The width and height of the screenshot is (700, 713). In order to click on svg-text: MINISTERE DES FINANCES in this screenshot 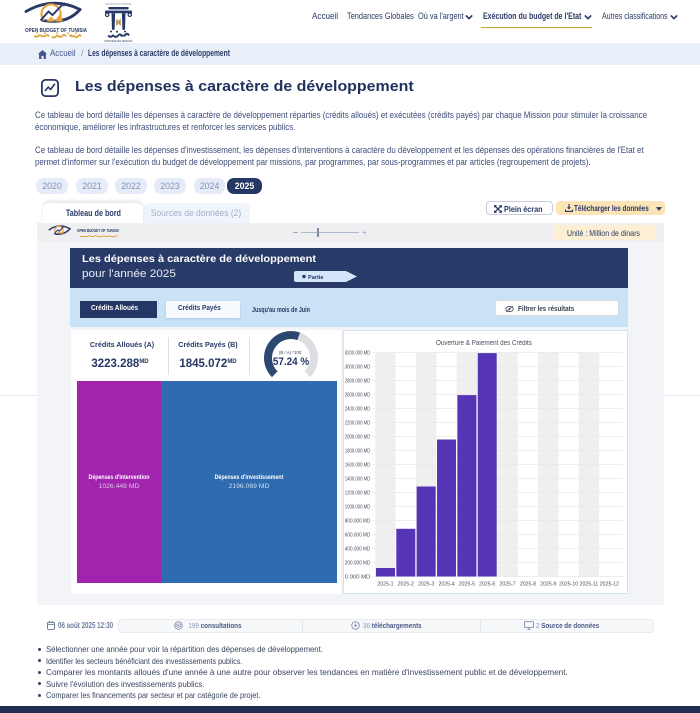, I will do `click(119, 41)`.